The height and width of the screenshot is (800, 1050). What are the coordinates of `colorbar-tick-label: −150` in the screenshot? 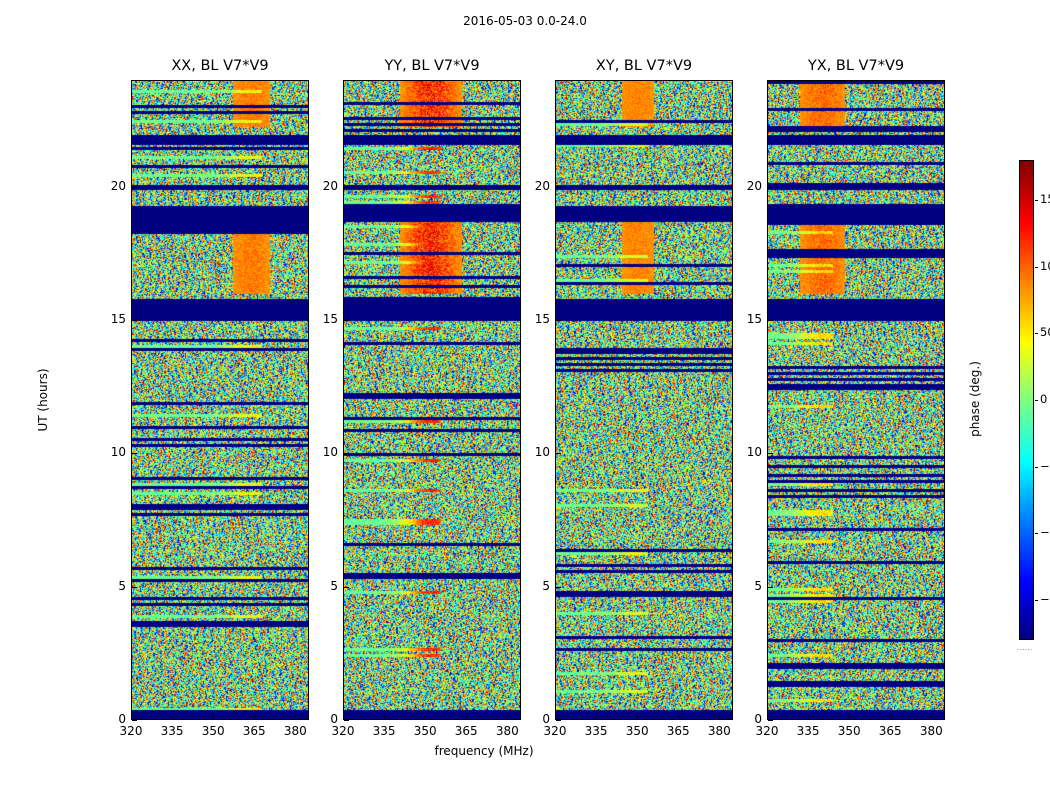 It's located at (1045, 599).